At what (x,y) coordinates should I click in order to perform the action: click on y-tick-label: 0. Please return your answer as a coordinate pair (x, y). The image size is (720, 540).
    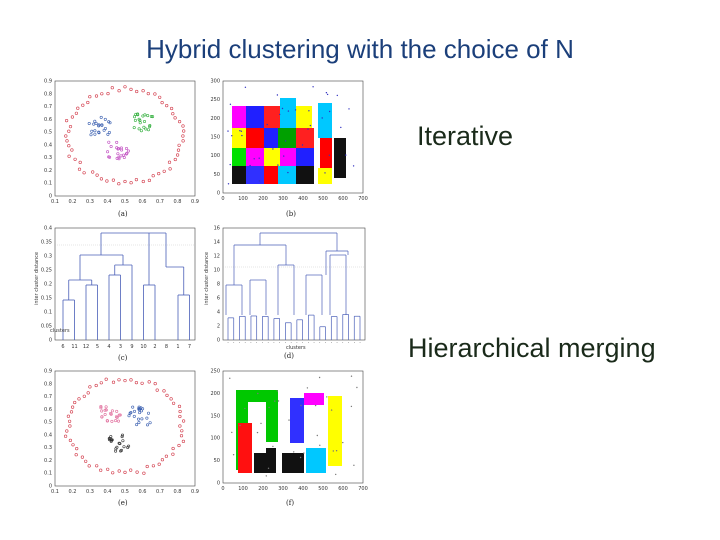
    Looking at the image, I should click on (50, 197).